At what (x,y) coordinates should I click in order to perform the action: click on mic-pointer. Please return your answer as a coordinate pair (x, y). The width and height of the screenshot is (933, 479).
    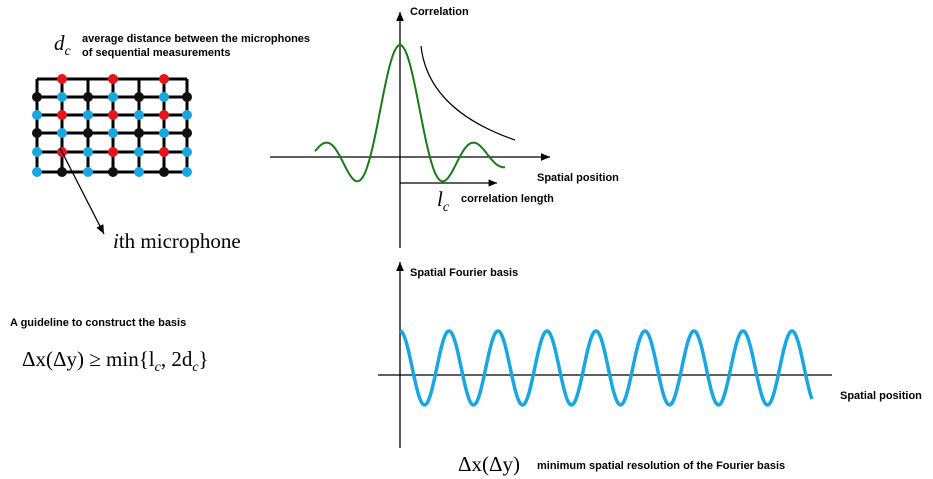
    Looking at the image, I should click on (82, 191).